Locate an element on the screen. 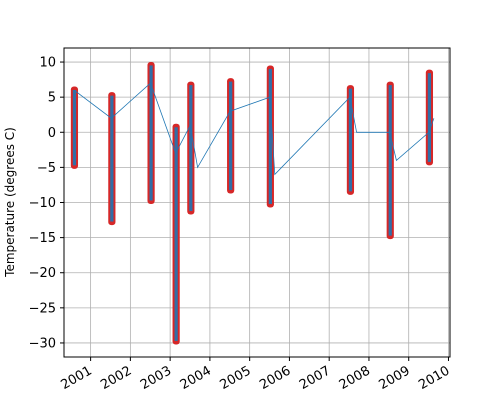 Image resolution: width=500 pixels, height=400 pixels. x-tick-label: 2007 is located at coordinates (315, 378).